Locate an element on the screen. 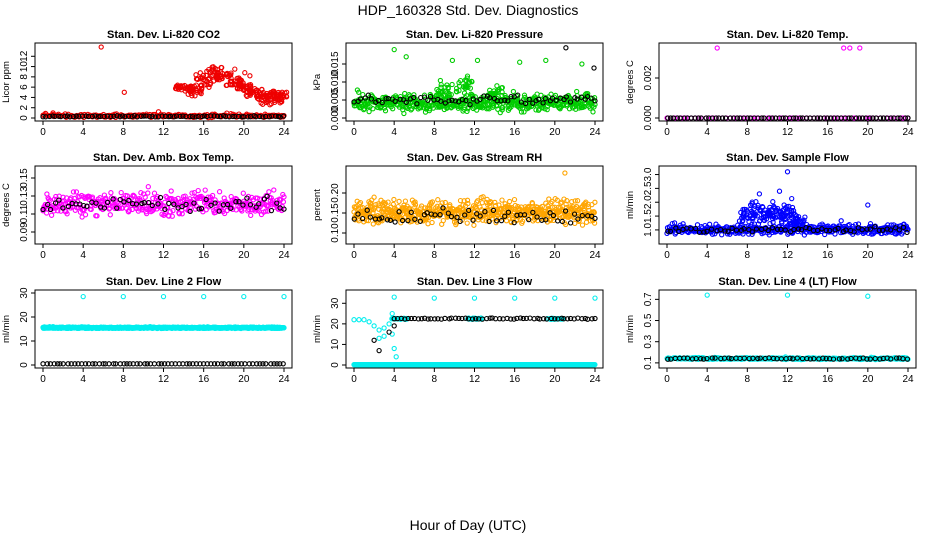  series-hourly is located at coordinates (474, 76).